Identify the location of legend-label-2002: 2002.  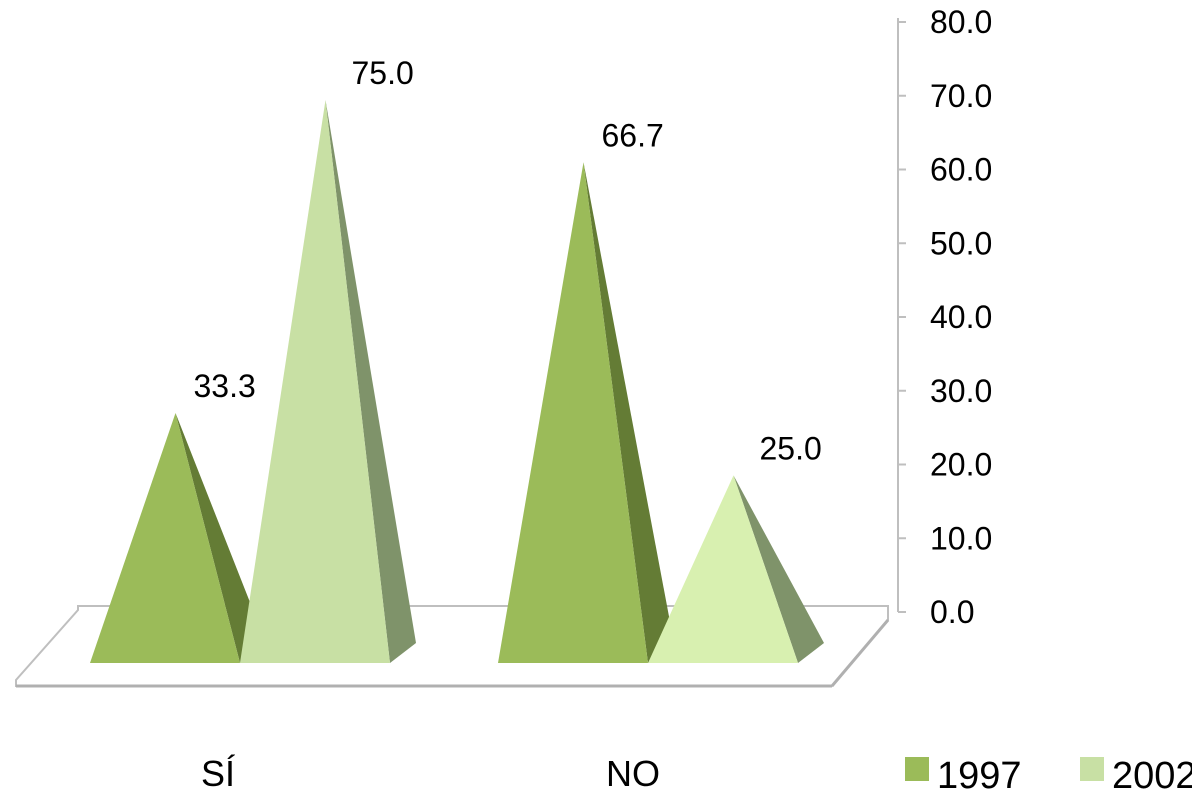
(1152, 775).